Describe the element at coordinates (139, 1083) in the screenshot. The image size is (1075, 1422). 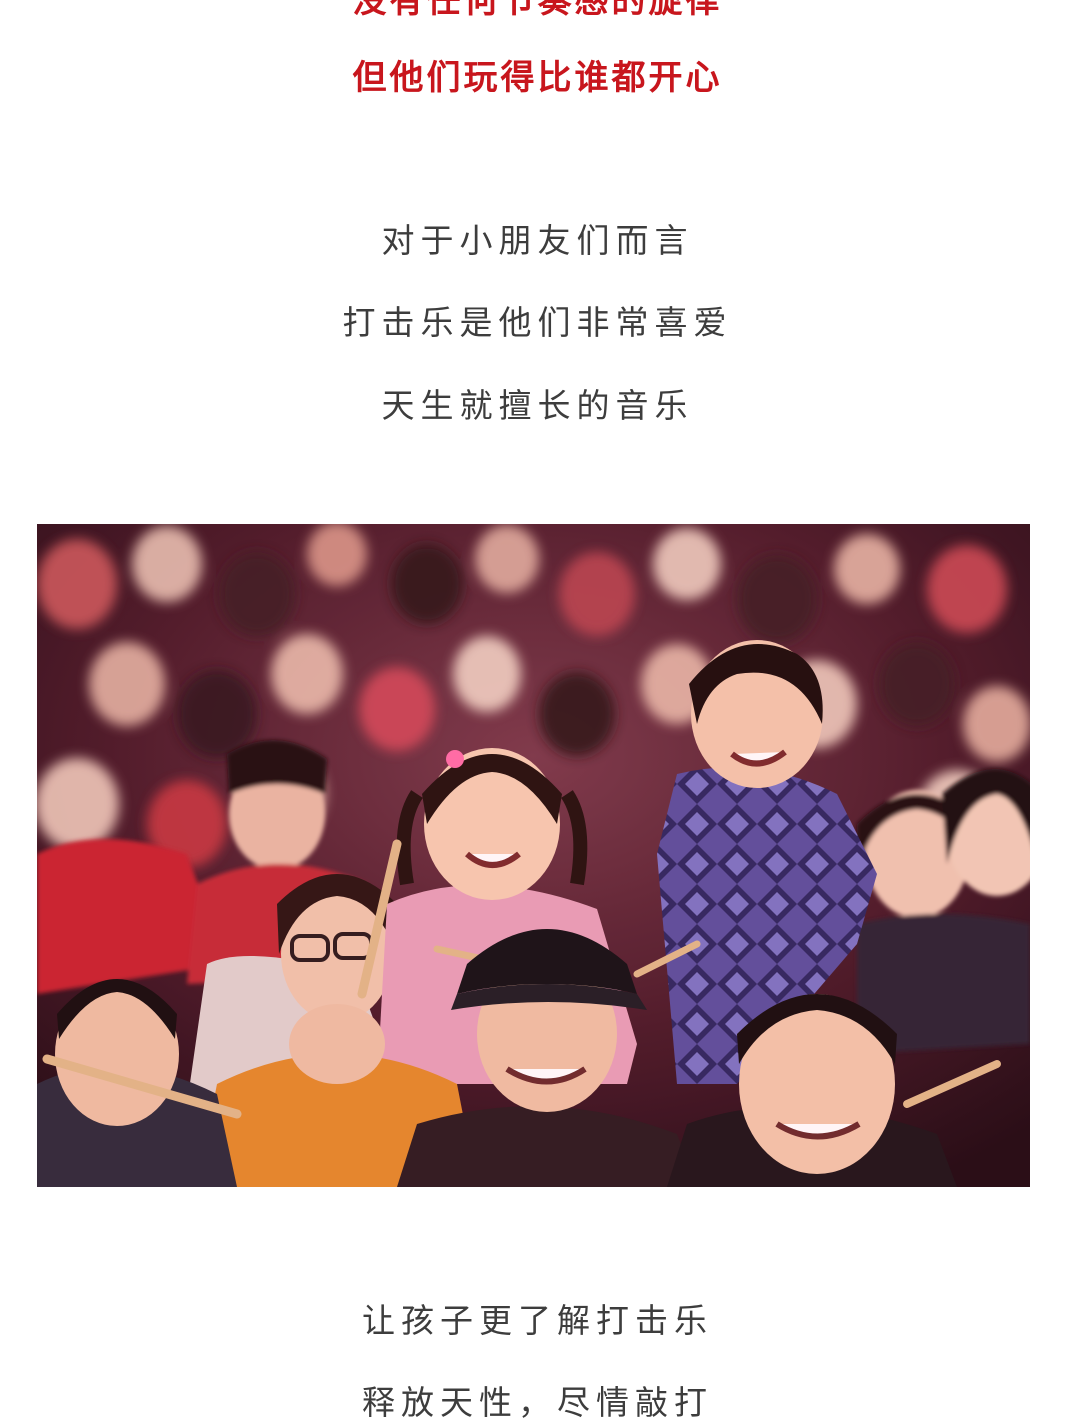
I see `young-man-left` at that location.